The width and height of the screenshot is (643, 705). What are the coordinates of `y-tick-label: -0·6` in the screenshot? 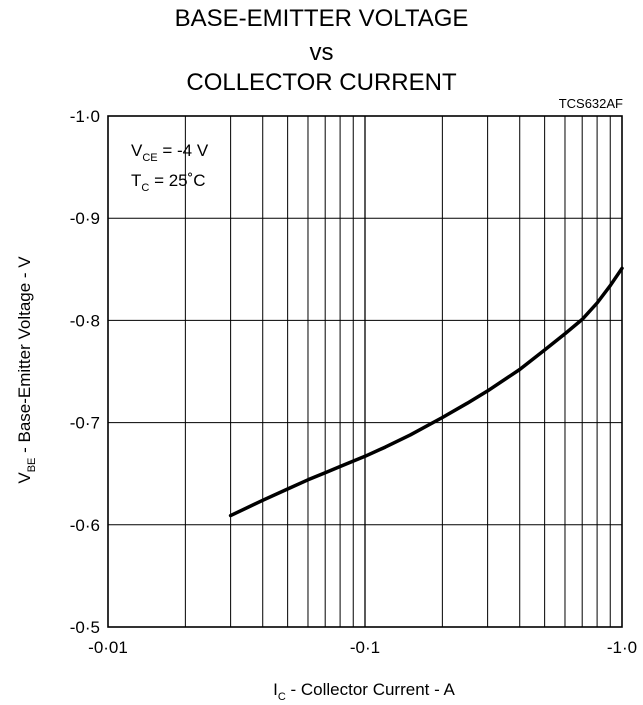 It's located at (85, 525).